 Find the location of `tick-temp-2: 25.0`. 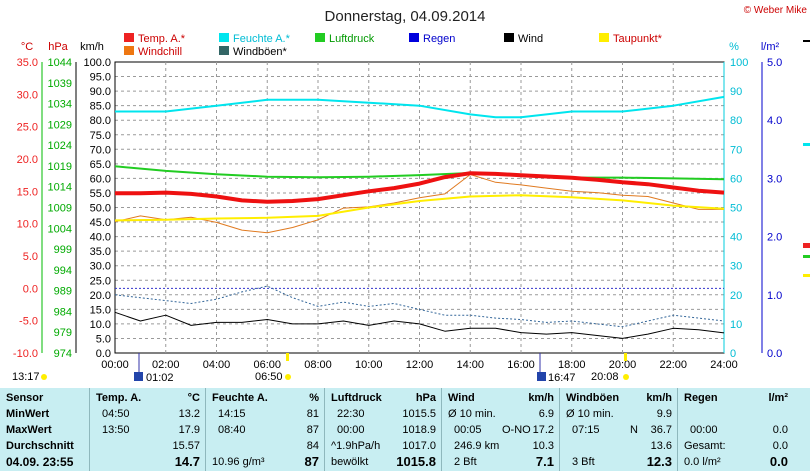

tick-temp-2: 25.0 is located at coordinates (27, 128).